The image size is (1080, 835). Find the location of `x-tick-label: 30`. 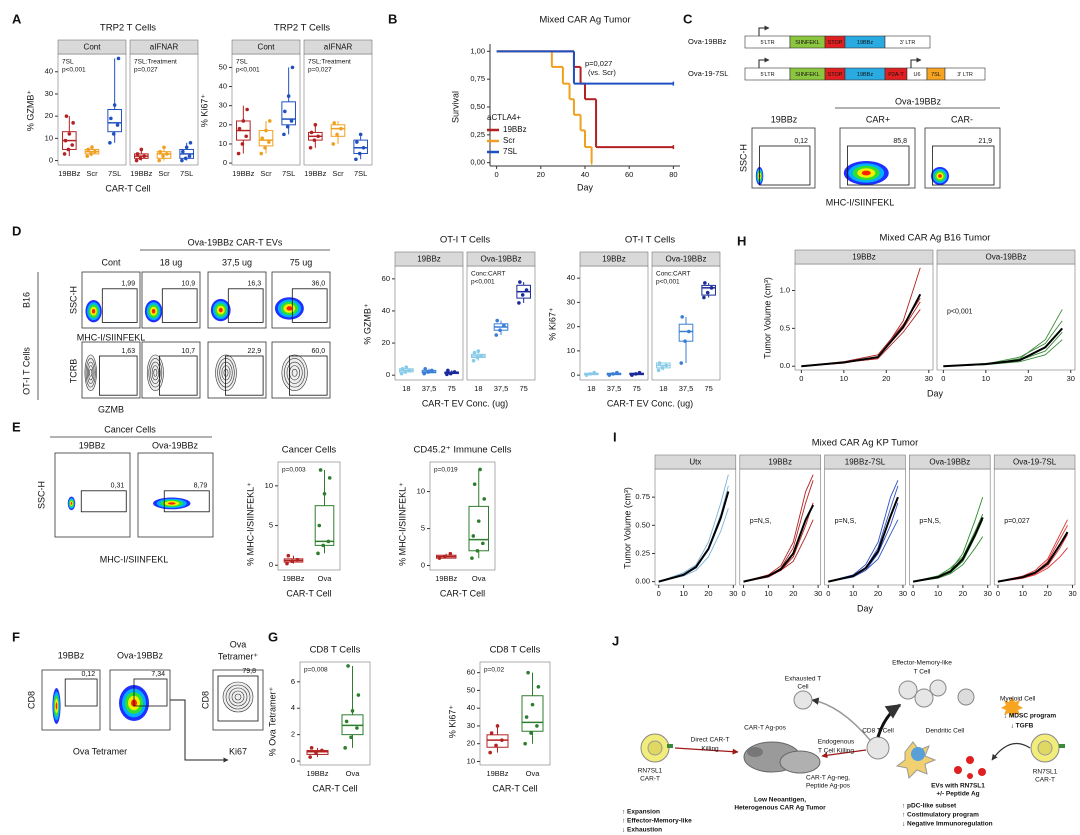

x-tick-label: 30 is located at coordinates (1072, 593).